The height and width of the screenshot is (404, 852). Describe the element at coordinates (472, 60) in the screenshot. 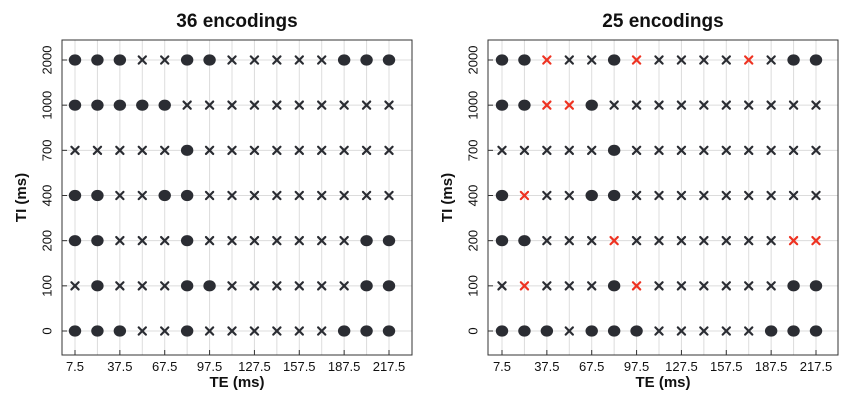

I see `y-tick-label: 2000` at that location.